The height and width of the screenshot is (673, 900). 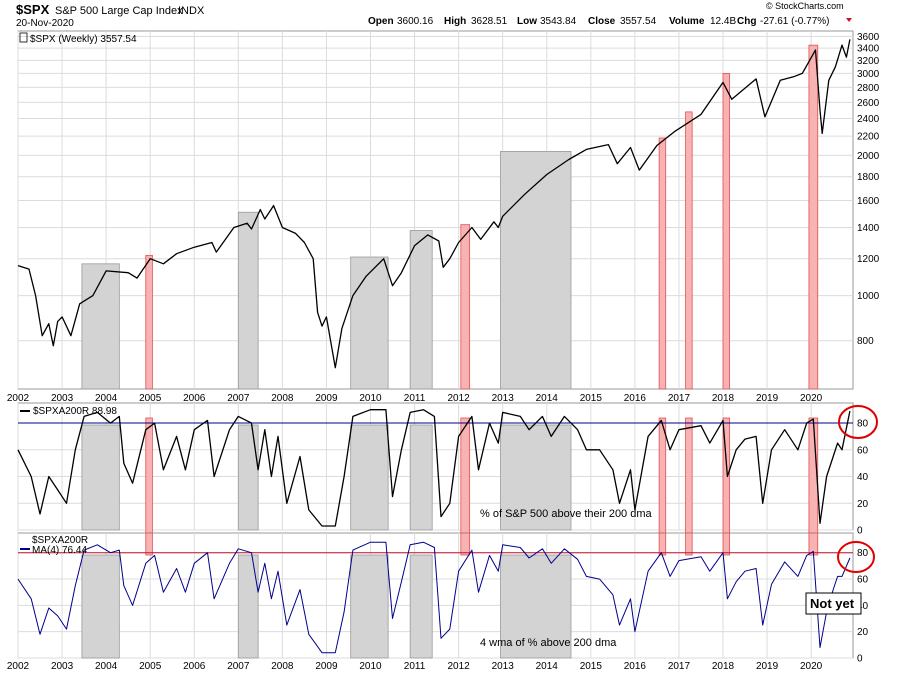 What do you see at coordinates (723, 21) in the screenshot?
I see `volume-value: 12.4B` at bounding box center [723, 21].